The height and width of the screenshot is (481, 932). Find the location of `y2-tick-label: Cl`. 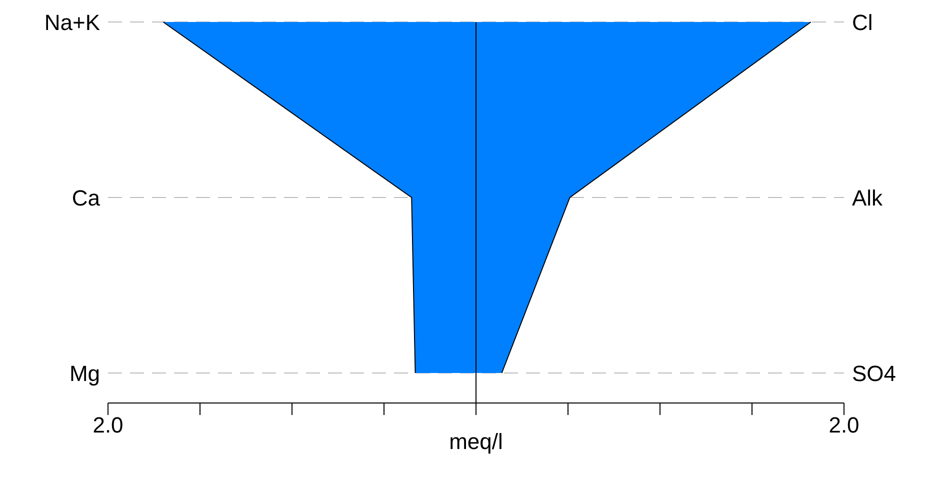

y2-tick-label: Cl is located at coordinates (862, 22).